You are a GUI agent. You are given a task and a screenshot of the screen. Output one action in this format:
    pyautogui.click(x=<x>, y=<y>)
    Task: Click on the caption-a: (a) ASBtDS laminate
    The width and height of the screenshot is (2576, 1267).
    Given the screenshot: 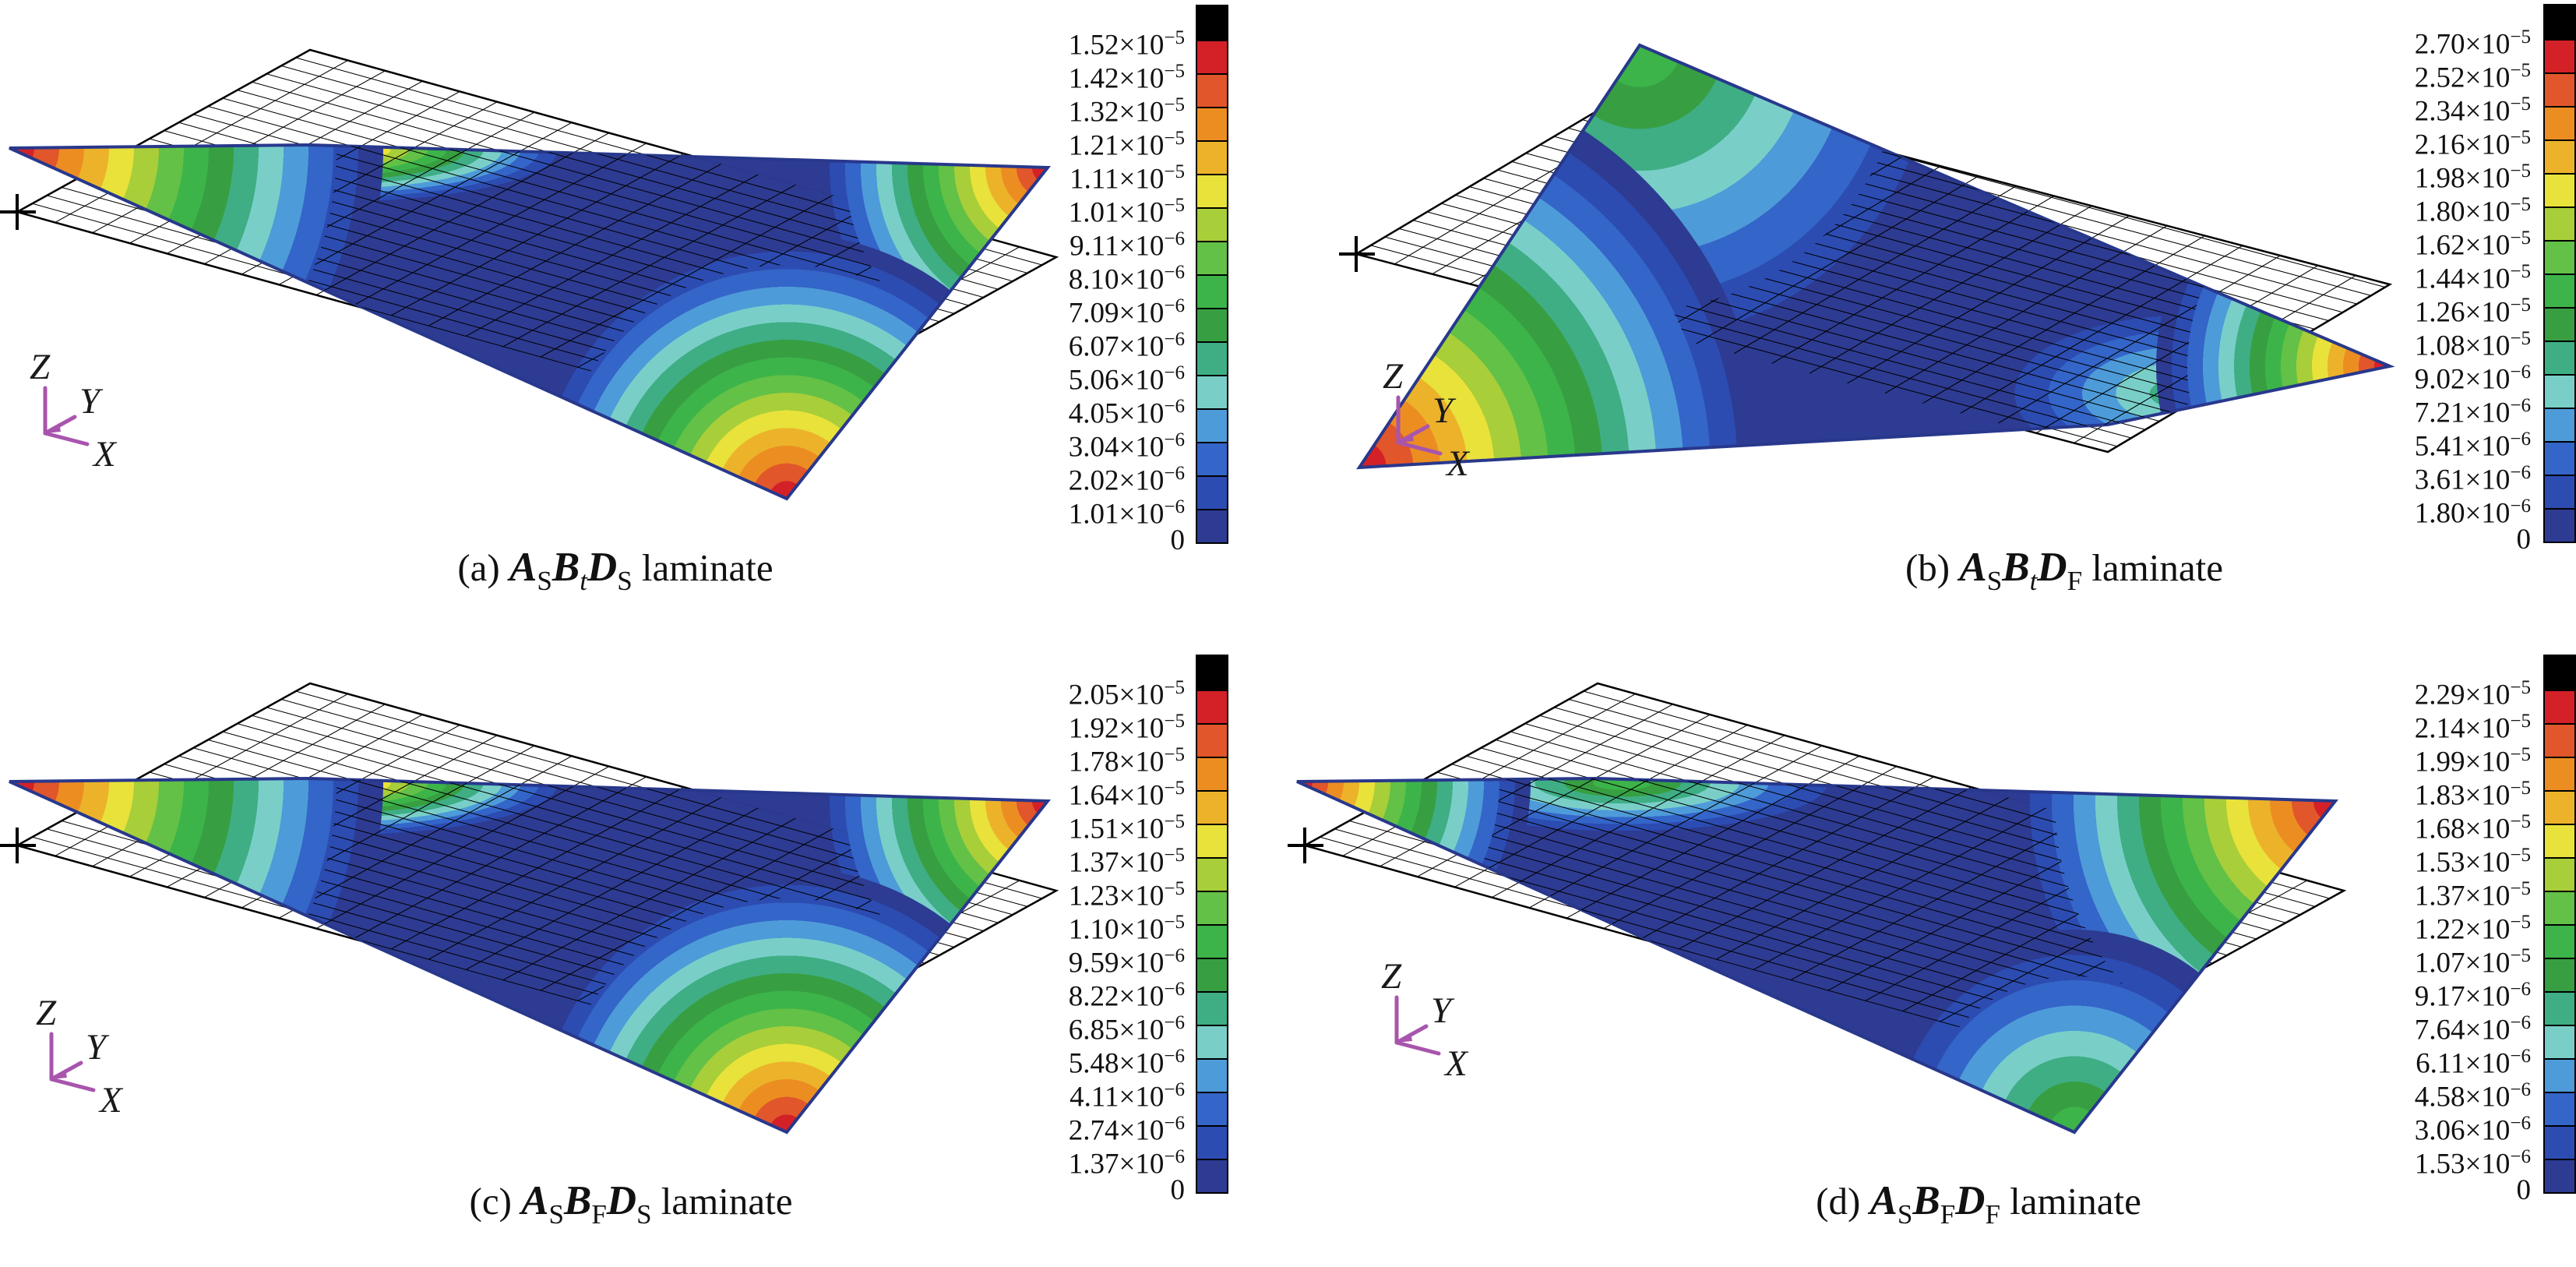 What is the action you would take?
    pyautogui.click(x=615, y=570)
    